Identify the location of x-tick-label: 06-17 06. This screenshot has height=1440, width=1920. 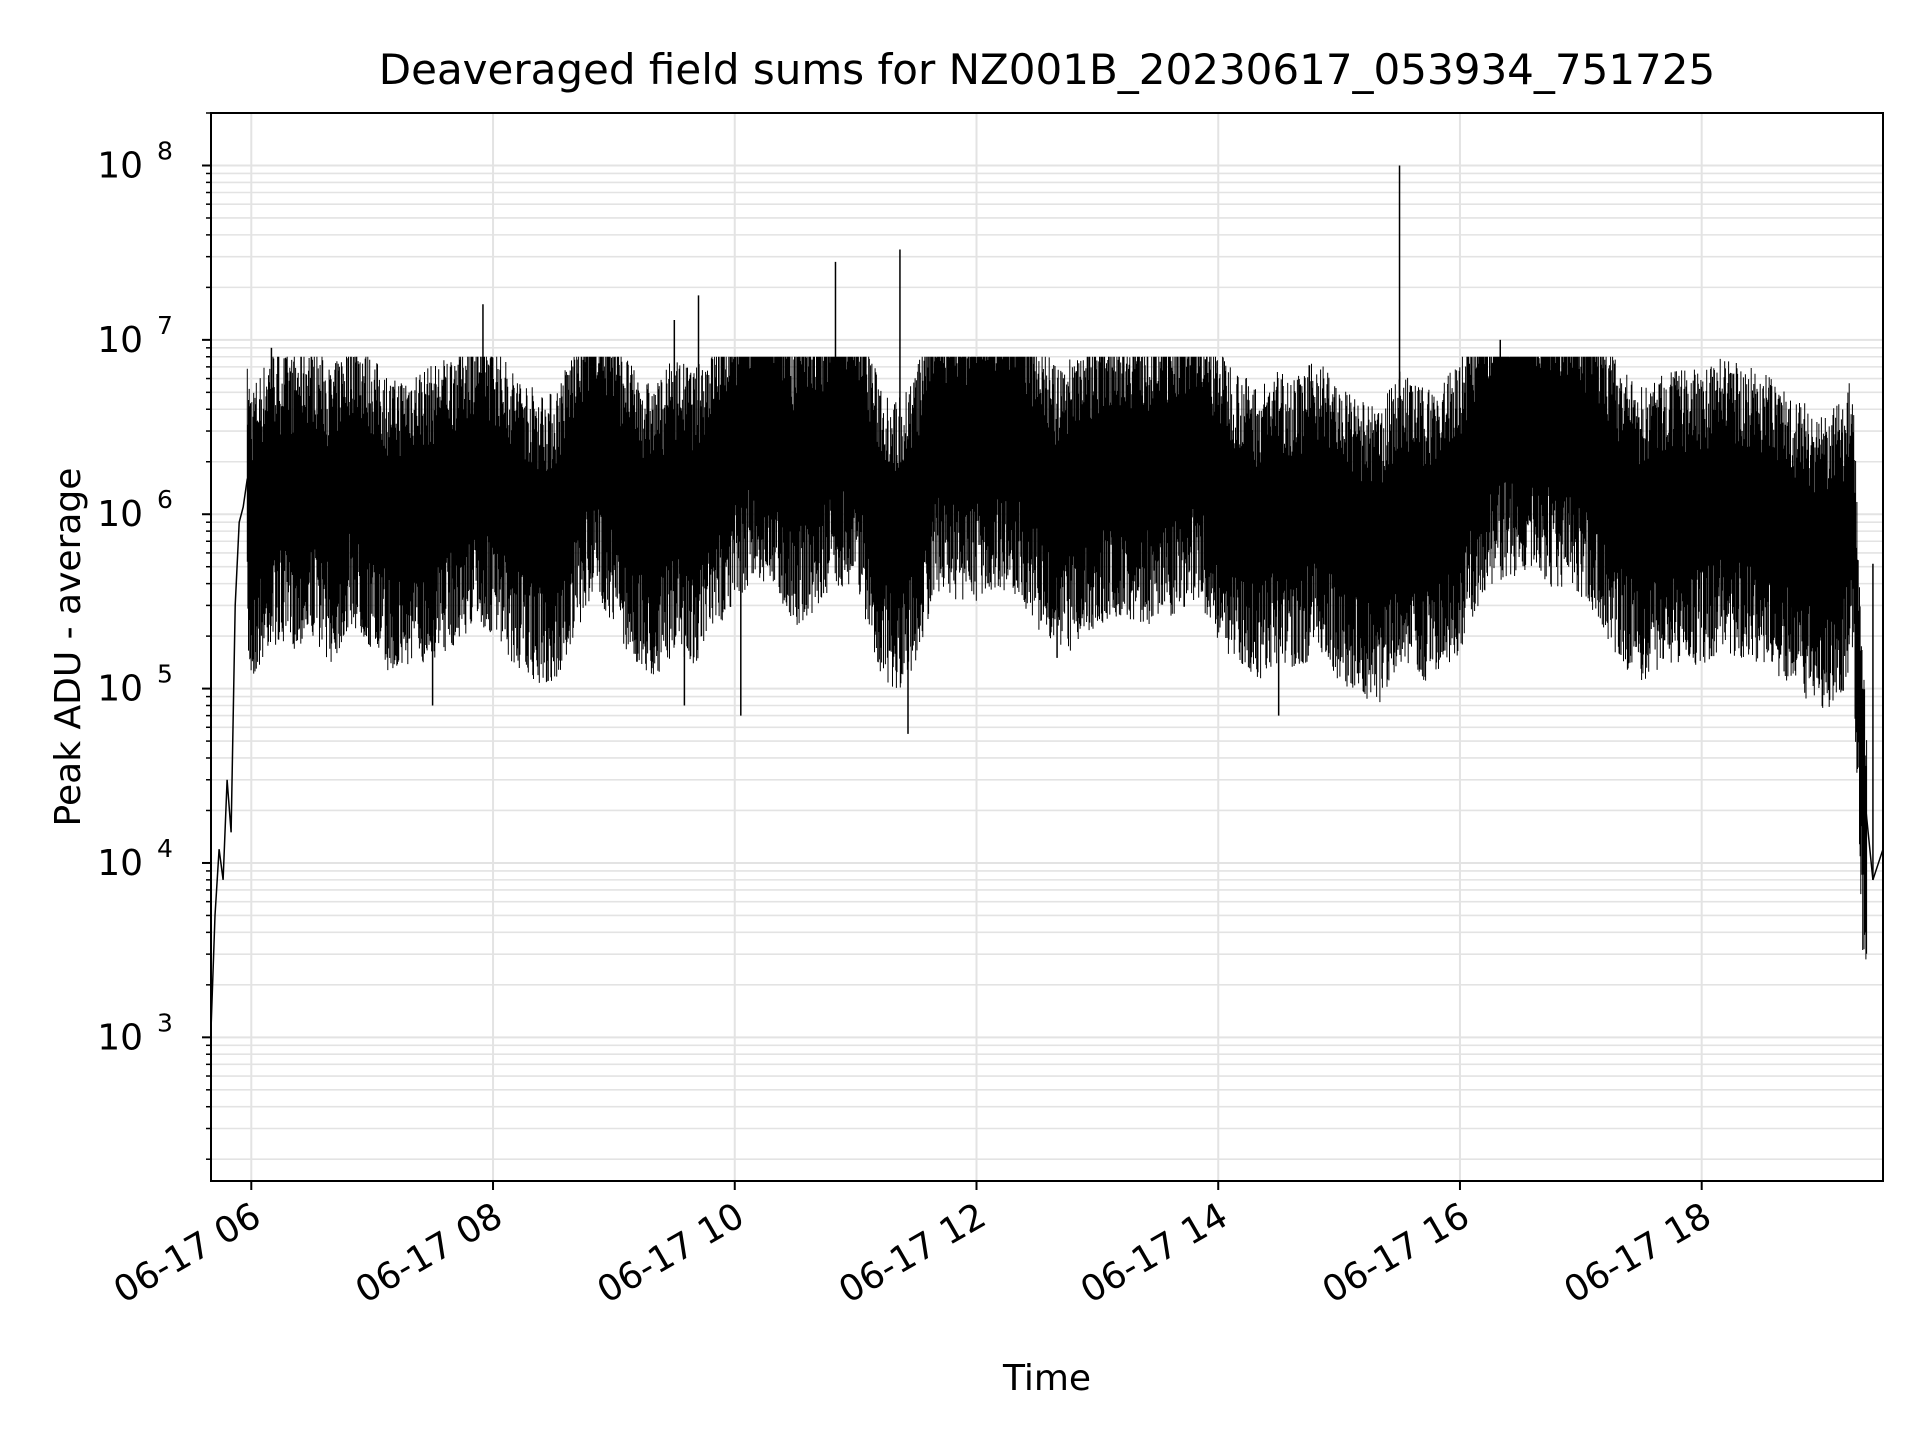
(187, 1253).